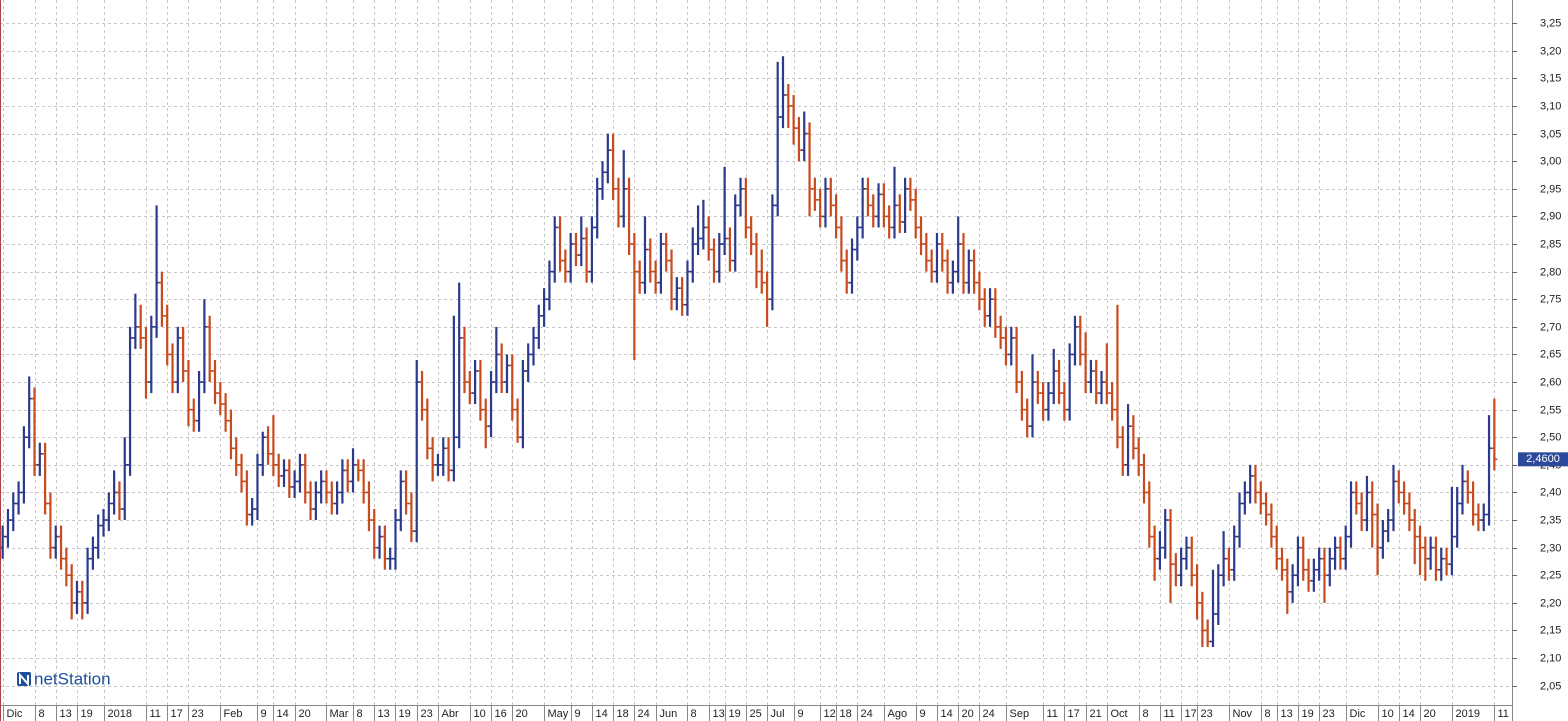  I want to click on y-tick-label: 2,10, so click(1550, 658).